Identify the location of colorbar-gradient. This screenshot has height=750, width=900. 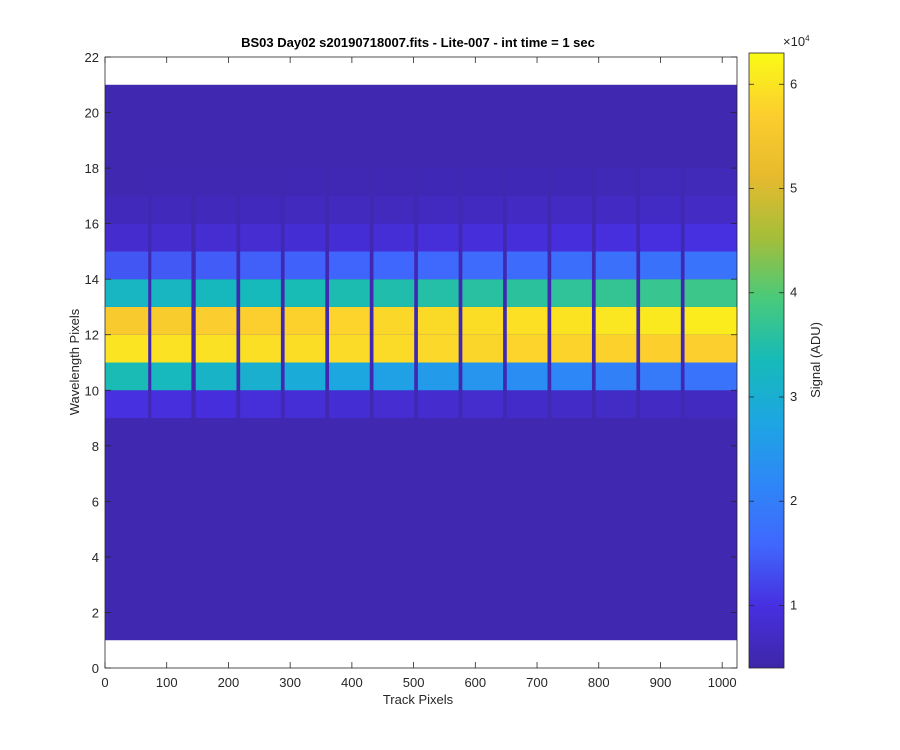
(766, 360).